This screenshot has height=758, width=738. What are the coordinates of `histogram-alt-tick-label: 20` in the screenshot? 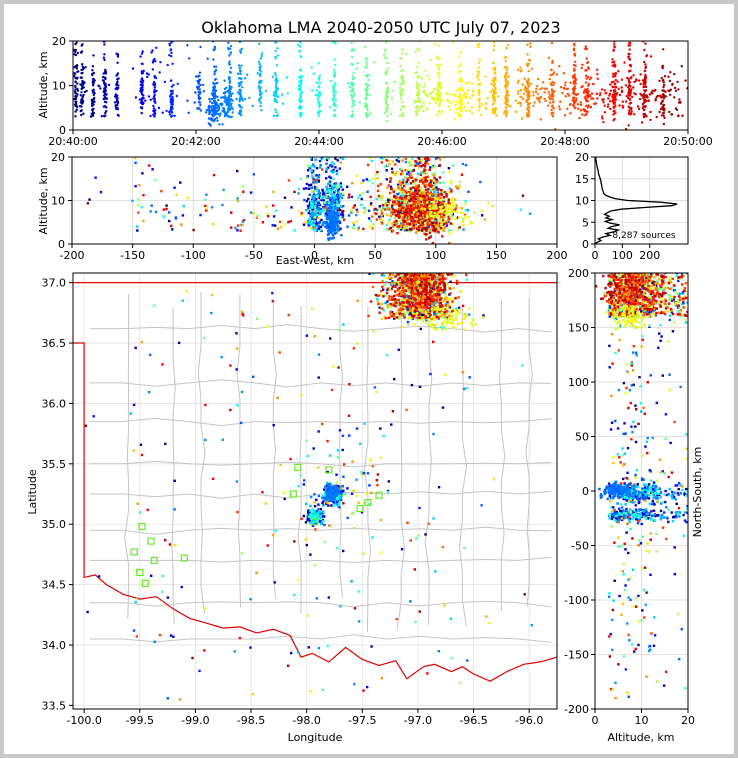 It's located at (582, 157).